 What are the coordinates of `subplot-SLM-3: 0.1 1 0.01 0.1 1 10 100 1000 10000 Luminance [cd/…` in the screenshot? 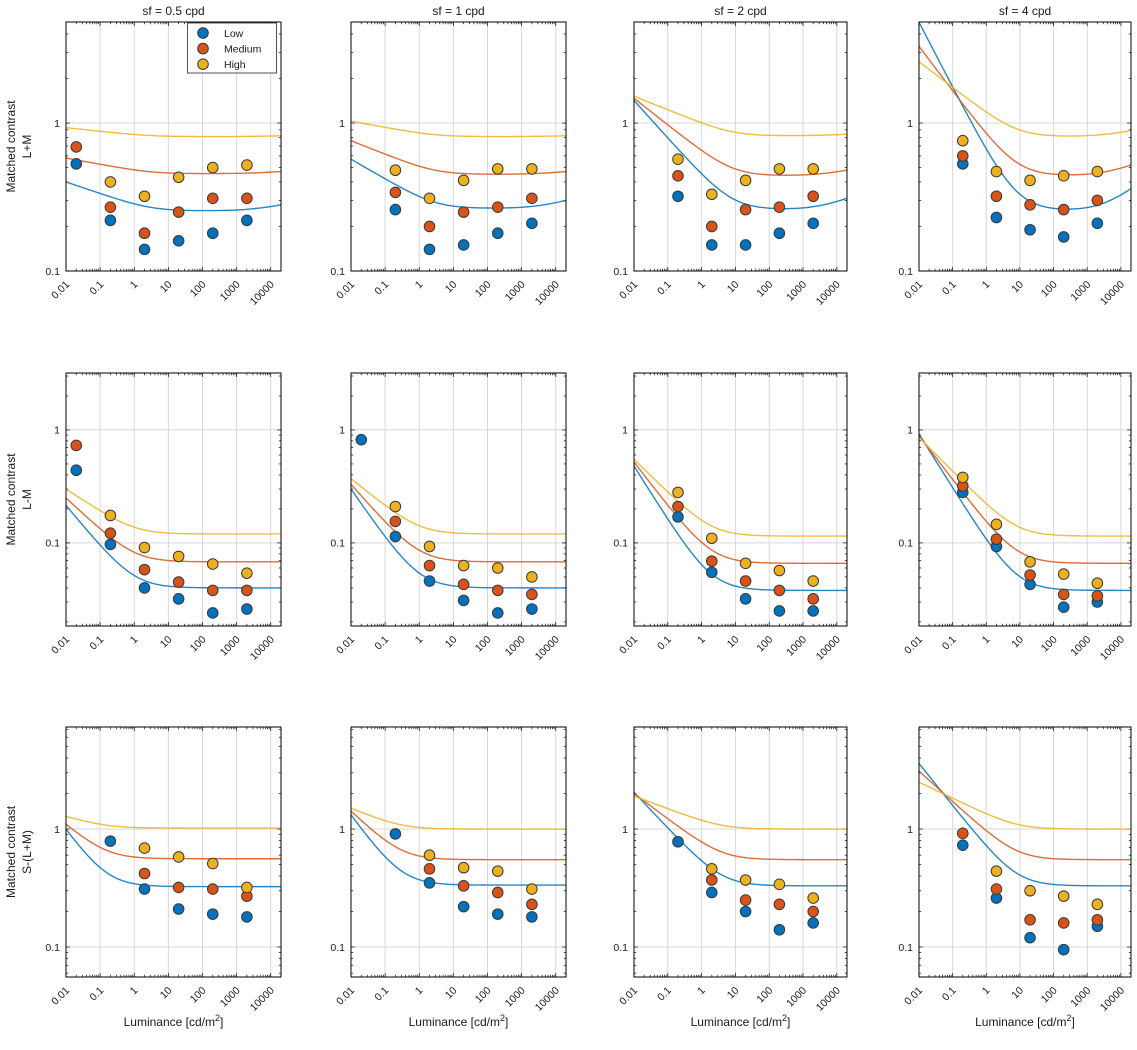 It's located at (730, 877).